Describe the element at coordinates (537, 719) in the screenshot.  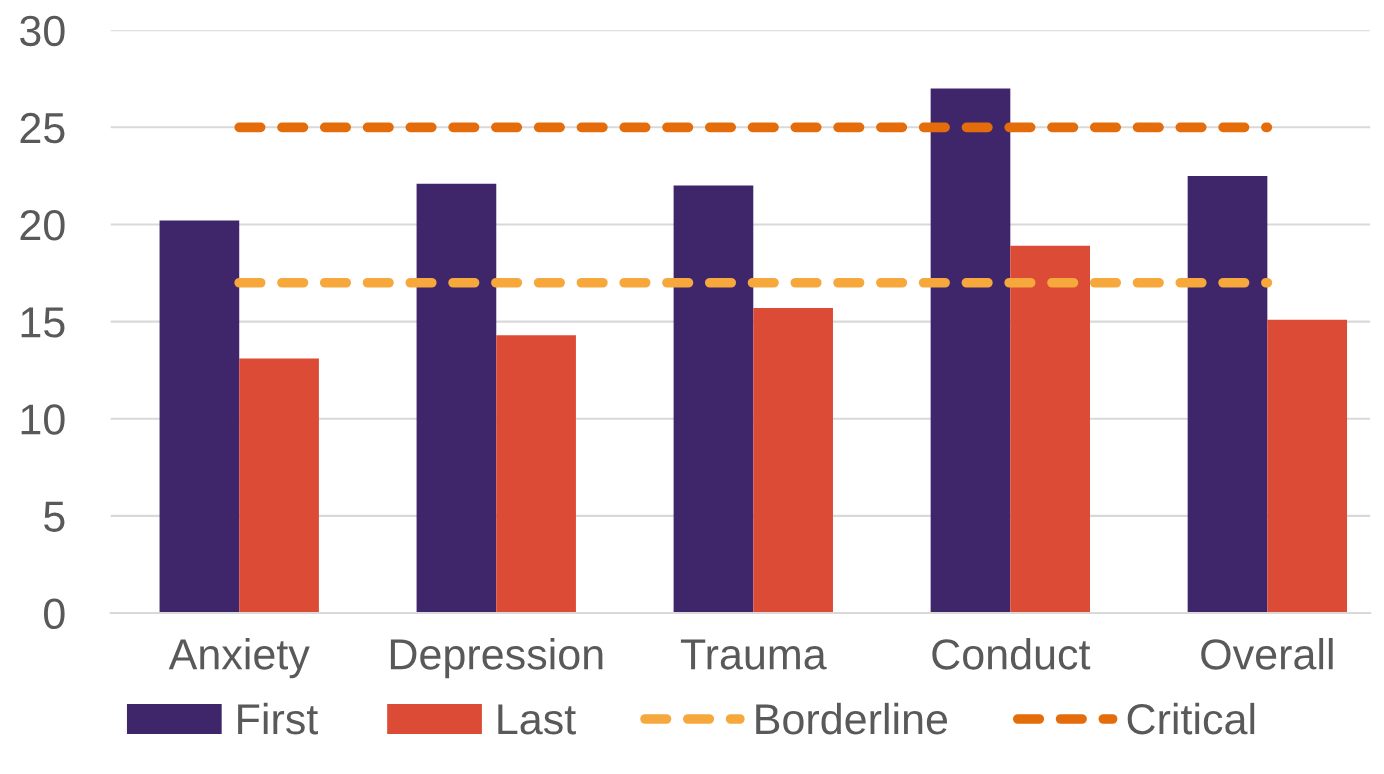
I see `legend-label: Last` at that location.